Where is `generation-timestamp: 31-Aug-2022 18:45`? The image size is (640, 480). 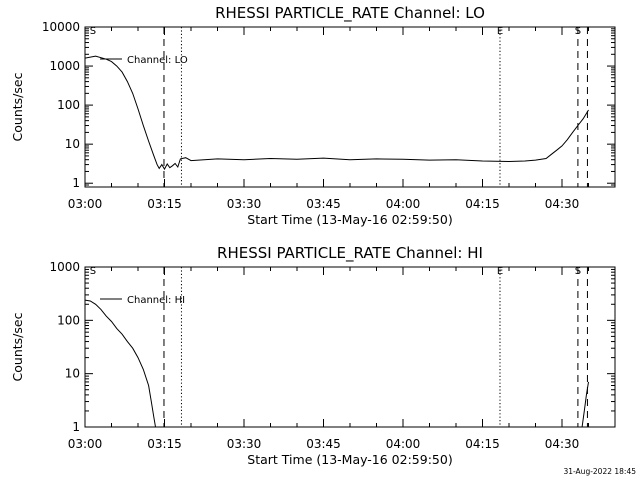 generation-timestamp: 31-Aug-2022 18:45 is located at coordinates (599, 471).